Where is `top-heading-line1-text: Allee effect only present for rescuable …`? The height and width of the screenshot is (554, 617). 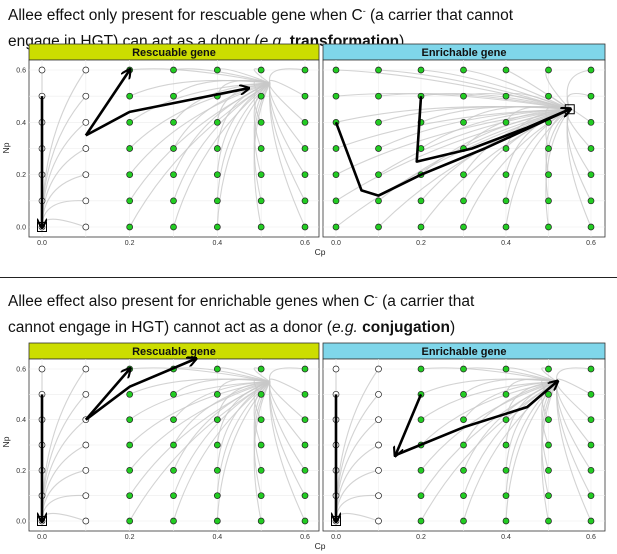 top-heading-line1-text: Allee effect only present for rescuable … is located at coordinates (185, 16).